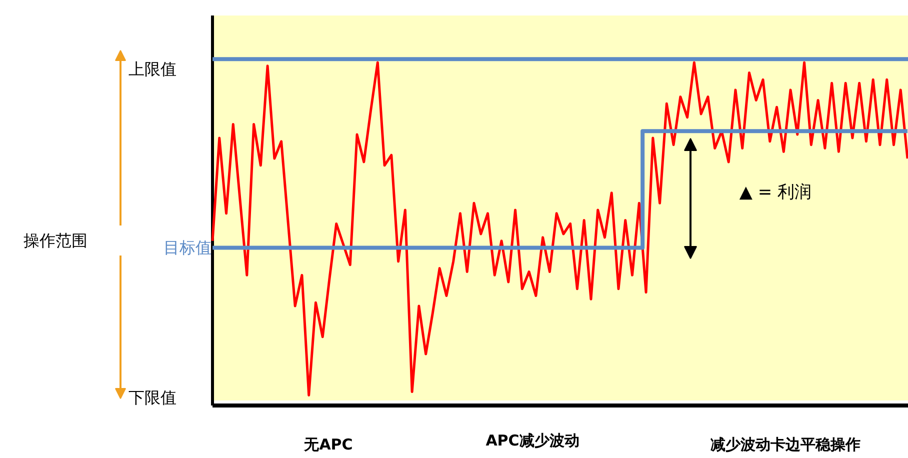 The width and height of the screenshot is (908, 458). I want to click on text: APC减少波动, so click(533, 441).